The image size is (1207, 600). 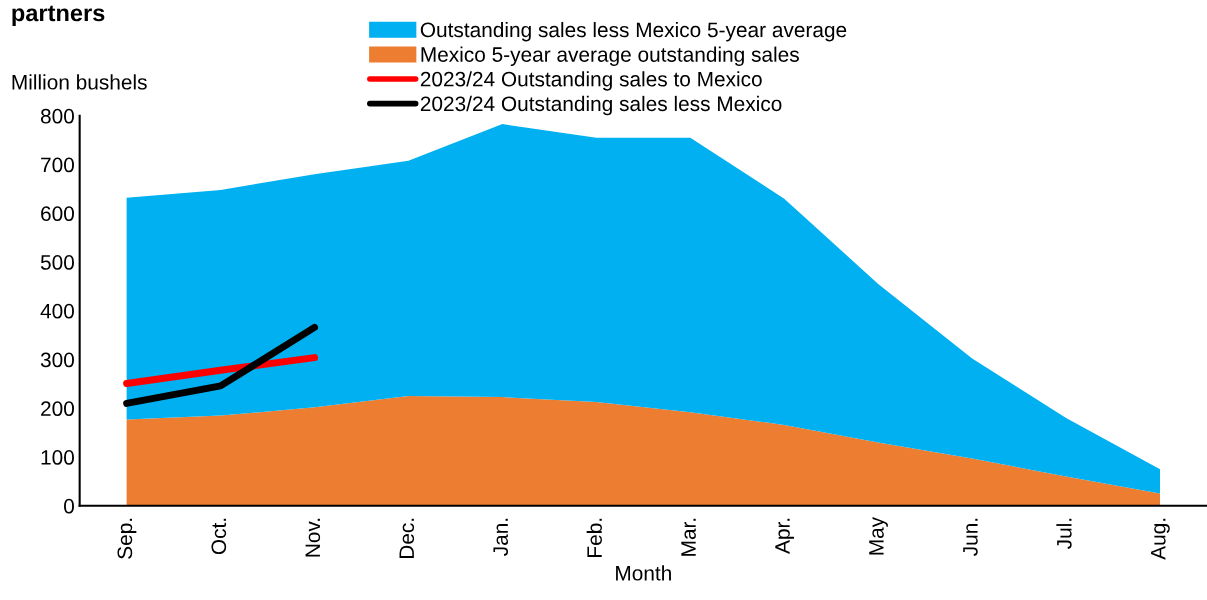 I want to click on x-tick-label: Aug., so click(x=1160, y=539).